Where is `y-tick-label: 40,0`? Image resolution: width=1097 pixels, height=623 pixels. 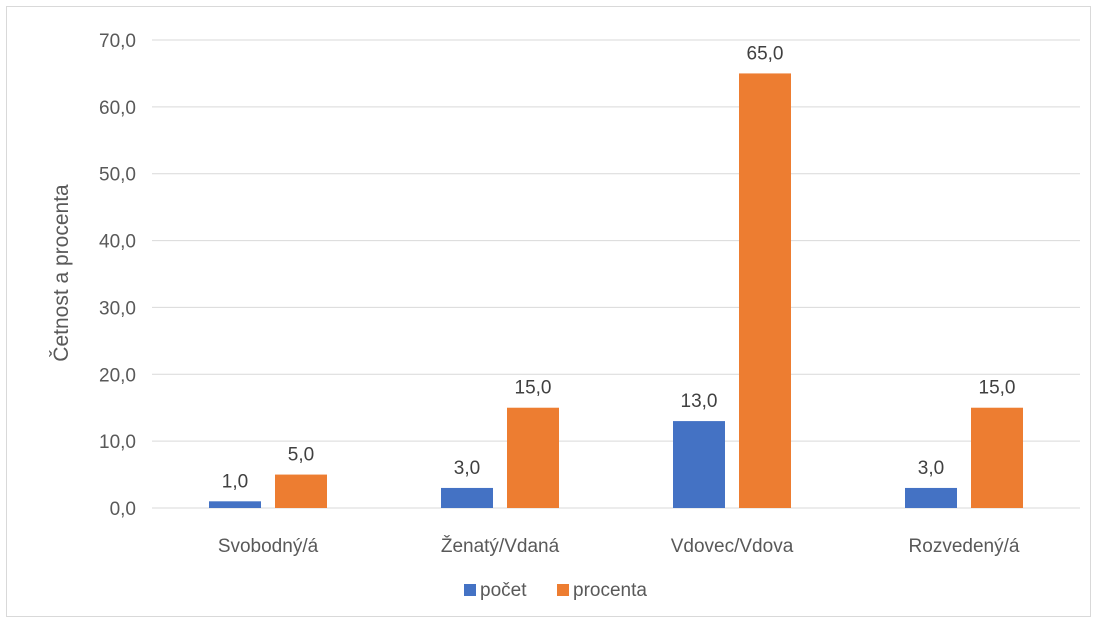 y-tick-label: 40,0 is located at coordinates (117, 242).